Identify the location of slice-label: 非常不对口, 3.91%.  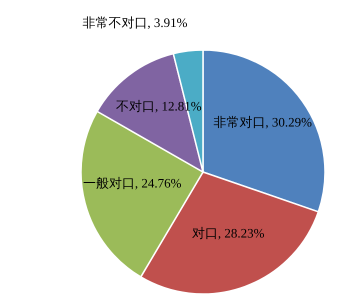
(135, 22).